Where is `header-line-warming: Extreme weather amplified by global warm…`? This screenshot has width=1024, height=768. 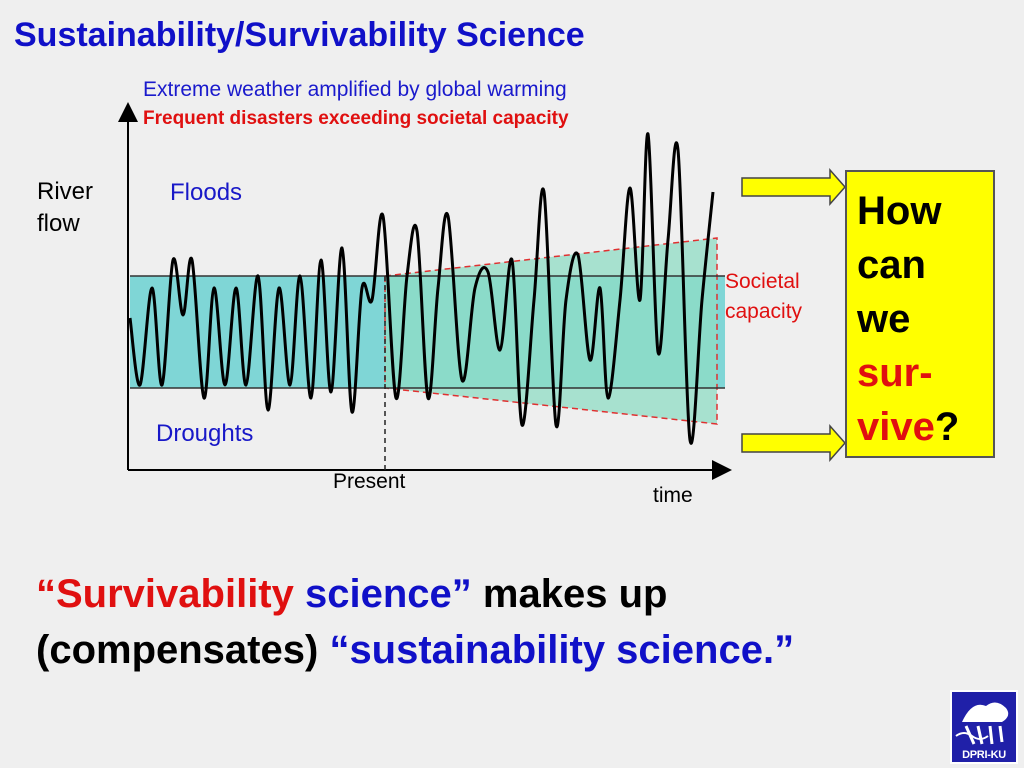
header-line-warming: Extreme weather amplified by global warm… is located at coordinates (355, 89).